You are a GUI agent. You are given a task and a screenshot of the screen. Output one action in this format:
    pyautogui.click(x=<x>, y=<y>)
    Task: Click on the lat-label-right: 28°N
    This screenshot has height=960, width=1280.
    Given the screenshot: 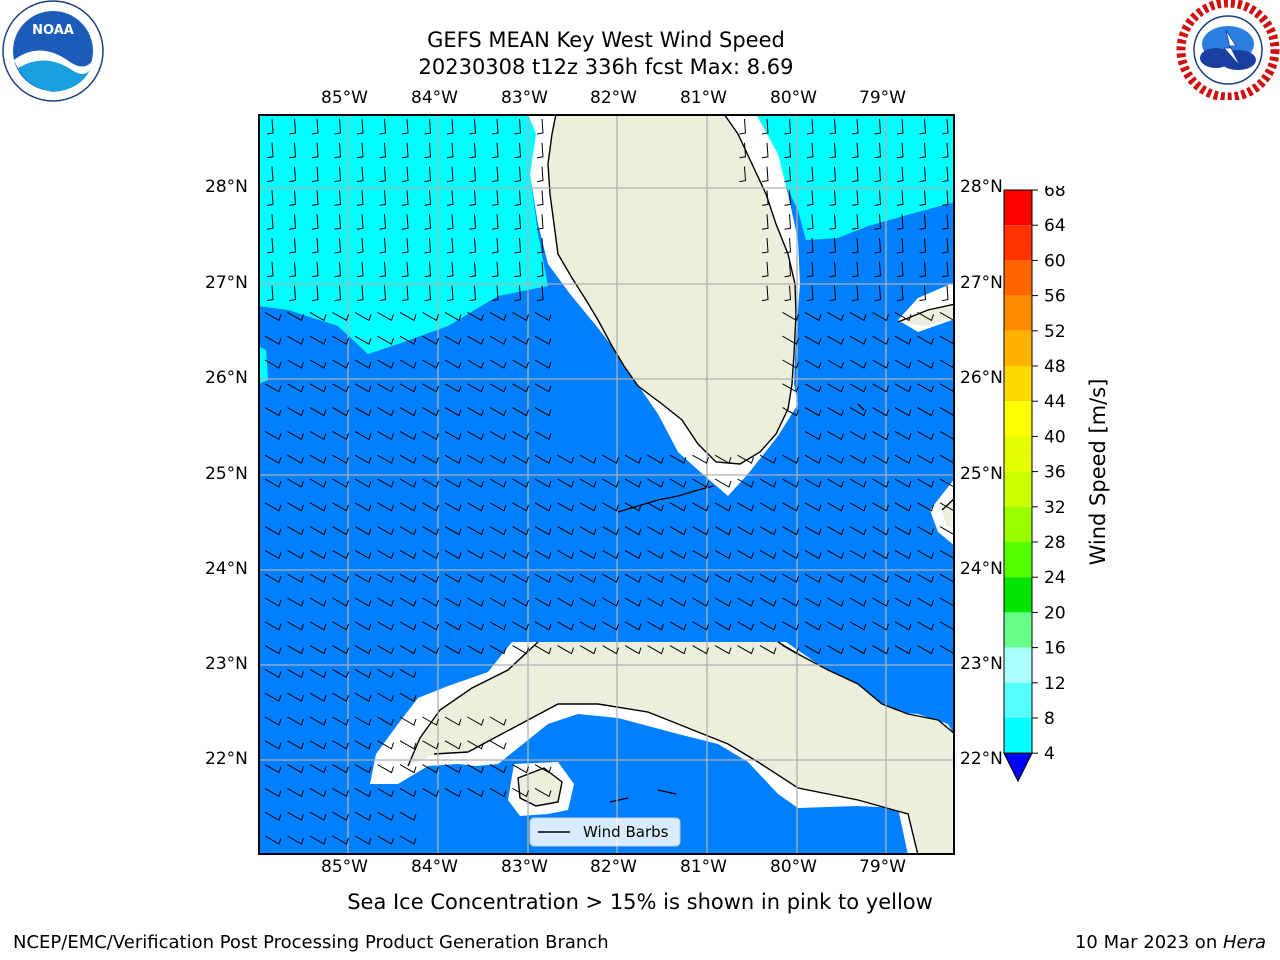 What is the action you would take?
    pyautogui.click(x=981, y=187)
    